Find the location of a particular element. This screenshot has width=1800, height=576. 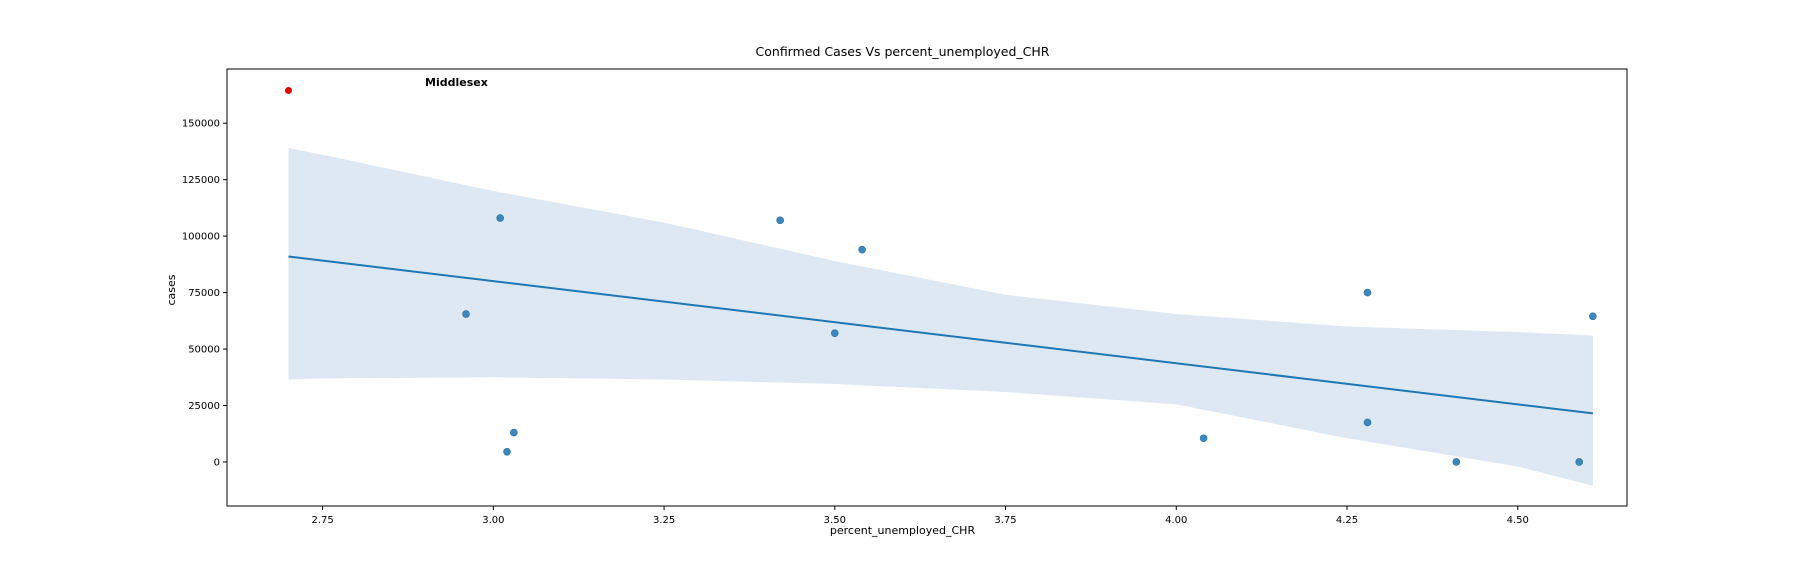

y-axis-ticks: 0 25000 50000 75000 100000 125000 150000 is located at coordinates (204, 293).